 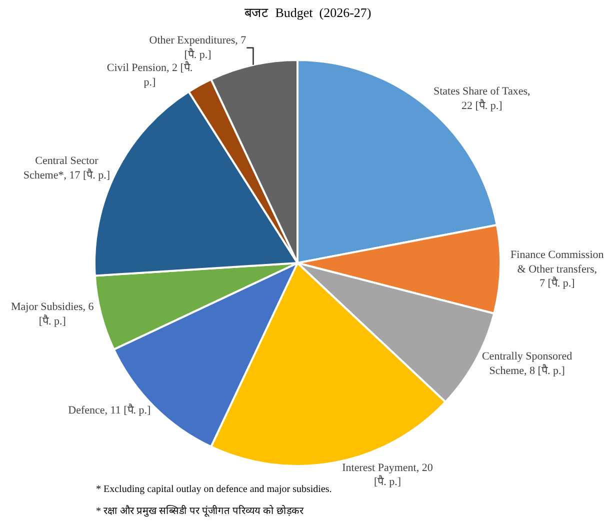 I want to click on slice-label: Central Sector Scheme*, 17 [पै. p.], so click(x=66, y=168).